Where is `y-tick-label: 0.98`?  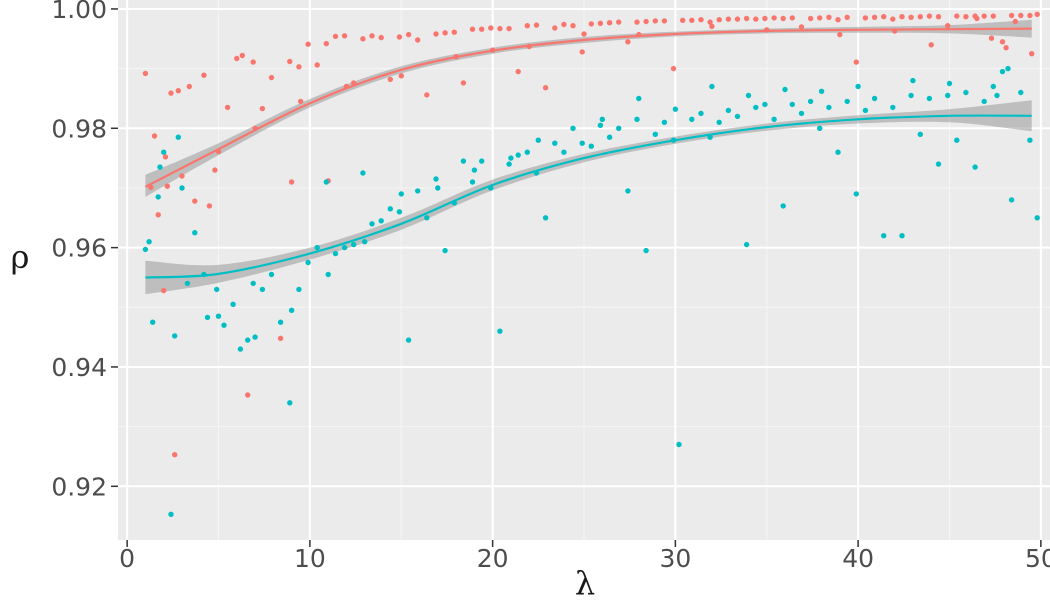 y-tick-label: 0.98 is located at coordinates (79, 128).